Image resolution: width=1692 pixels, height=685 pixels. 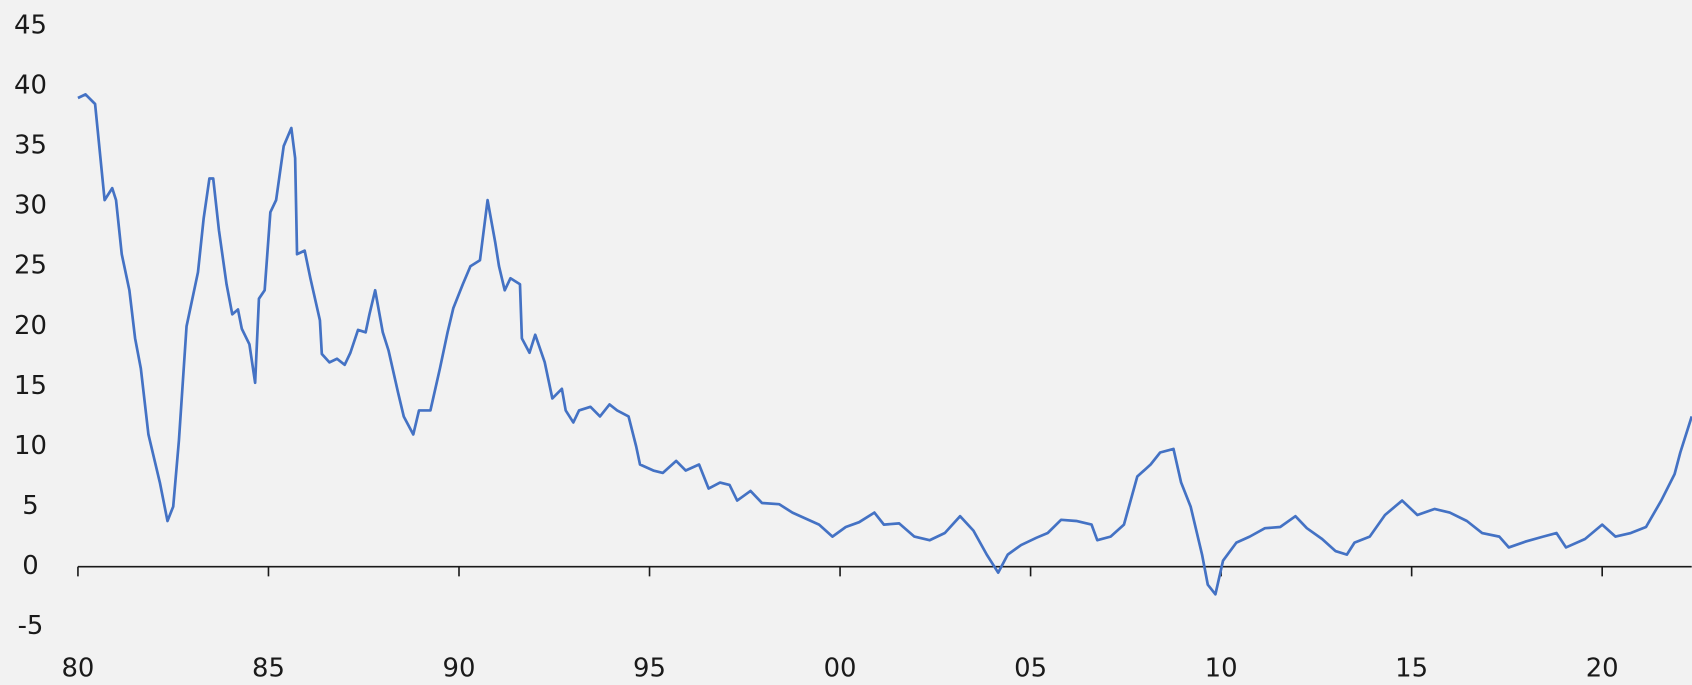 What do you see at coordinates (1602, 668) in the screenshot?
I see `x-tick-label: 20` at bounding box center [1602, 668].